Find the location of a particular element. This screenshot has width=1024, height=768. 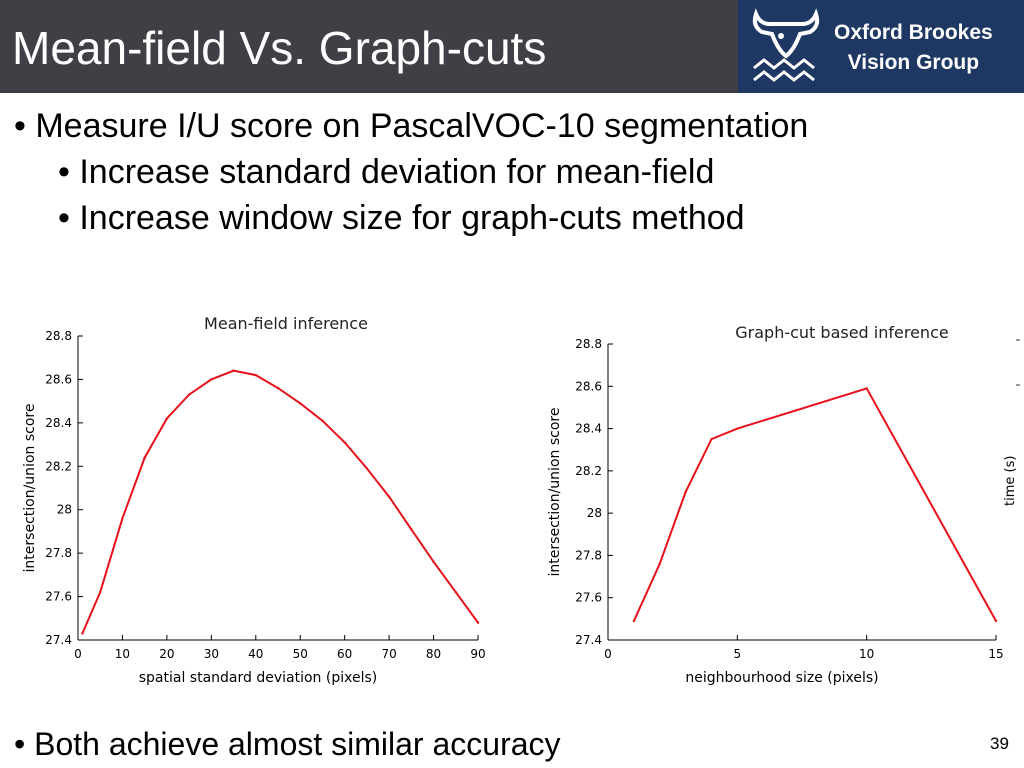

edge-axis-label-text: time (s) is located at coordinates (1010, 481).